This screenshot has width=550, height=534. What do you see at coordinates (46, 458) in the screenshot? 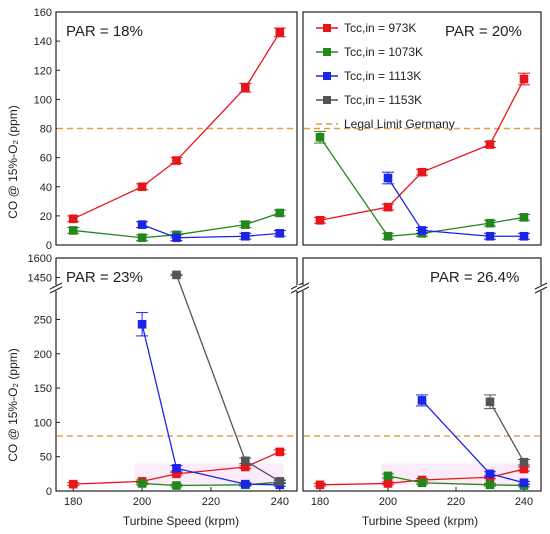
I see `panel-bottom-left-y-tick-label: 50` at bounding box center [46, 458].